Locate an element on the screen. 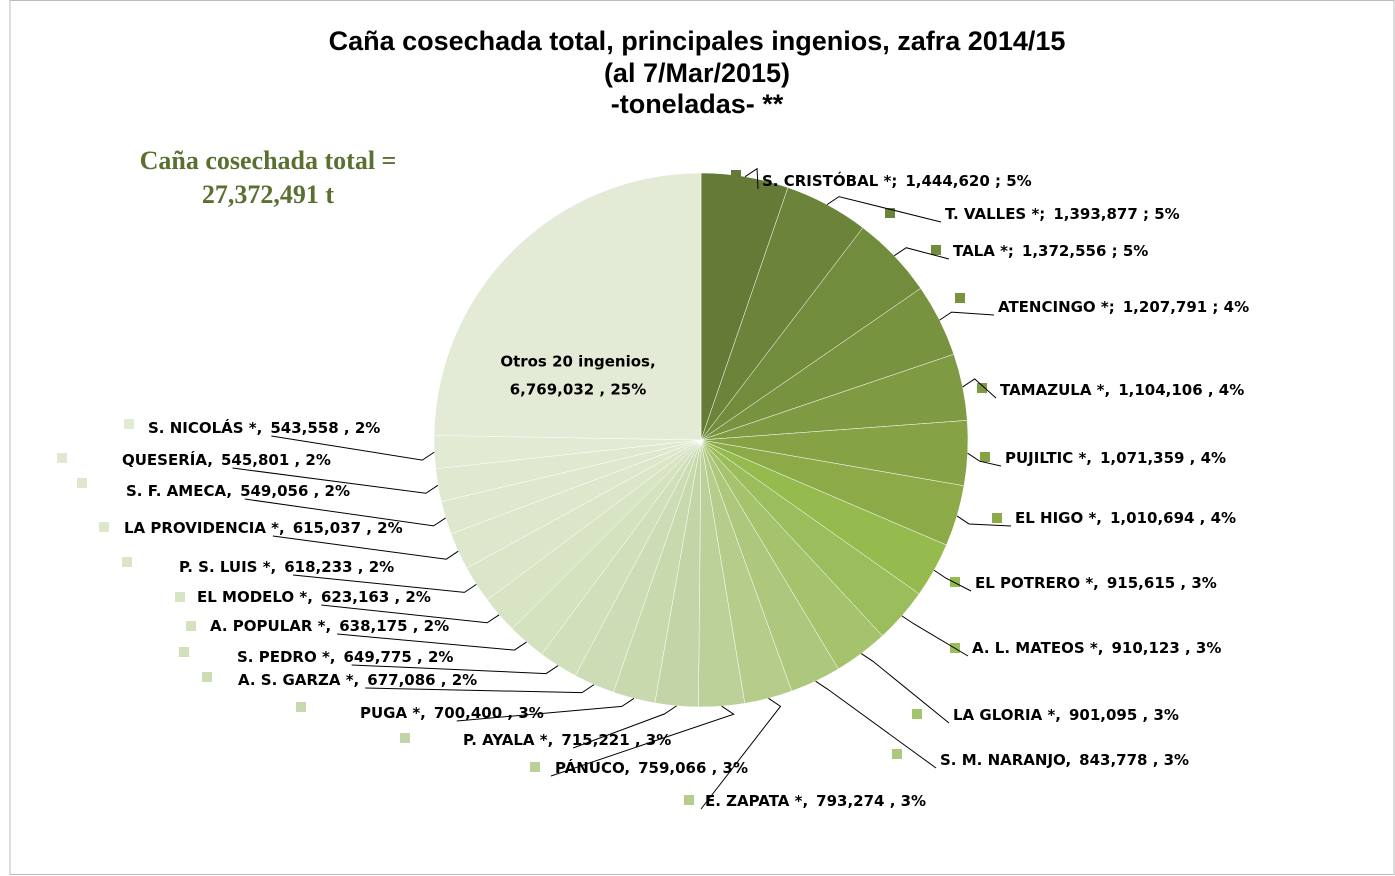  category-label: EL MODELO *, is located at coordinates (255, 597).